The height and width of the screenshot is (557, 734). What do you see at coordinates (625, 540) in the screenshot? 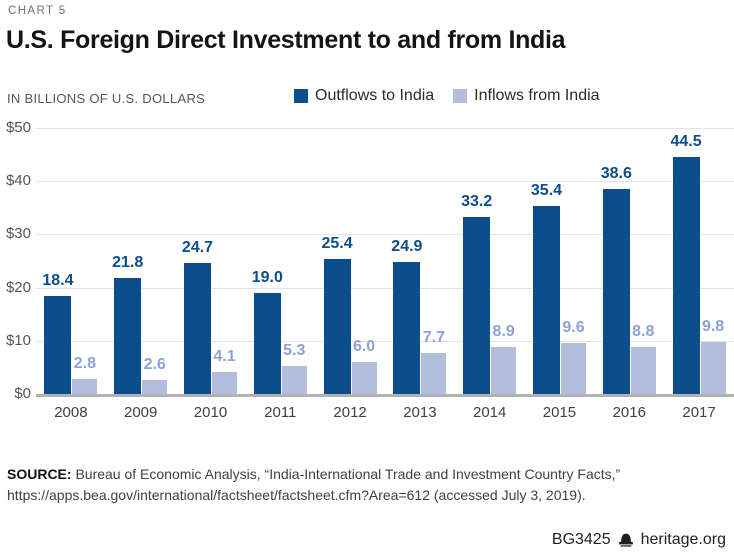
I see `liberty-bell-icon` at bounding box center [625, 540].